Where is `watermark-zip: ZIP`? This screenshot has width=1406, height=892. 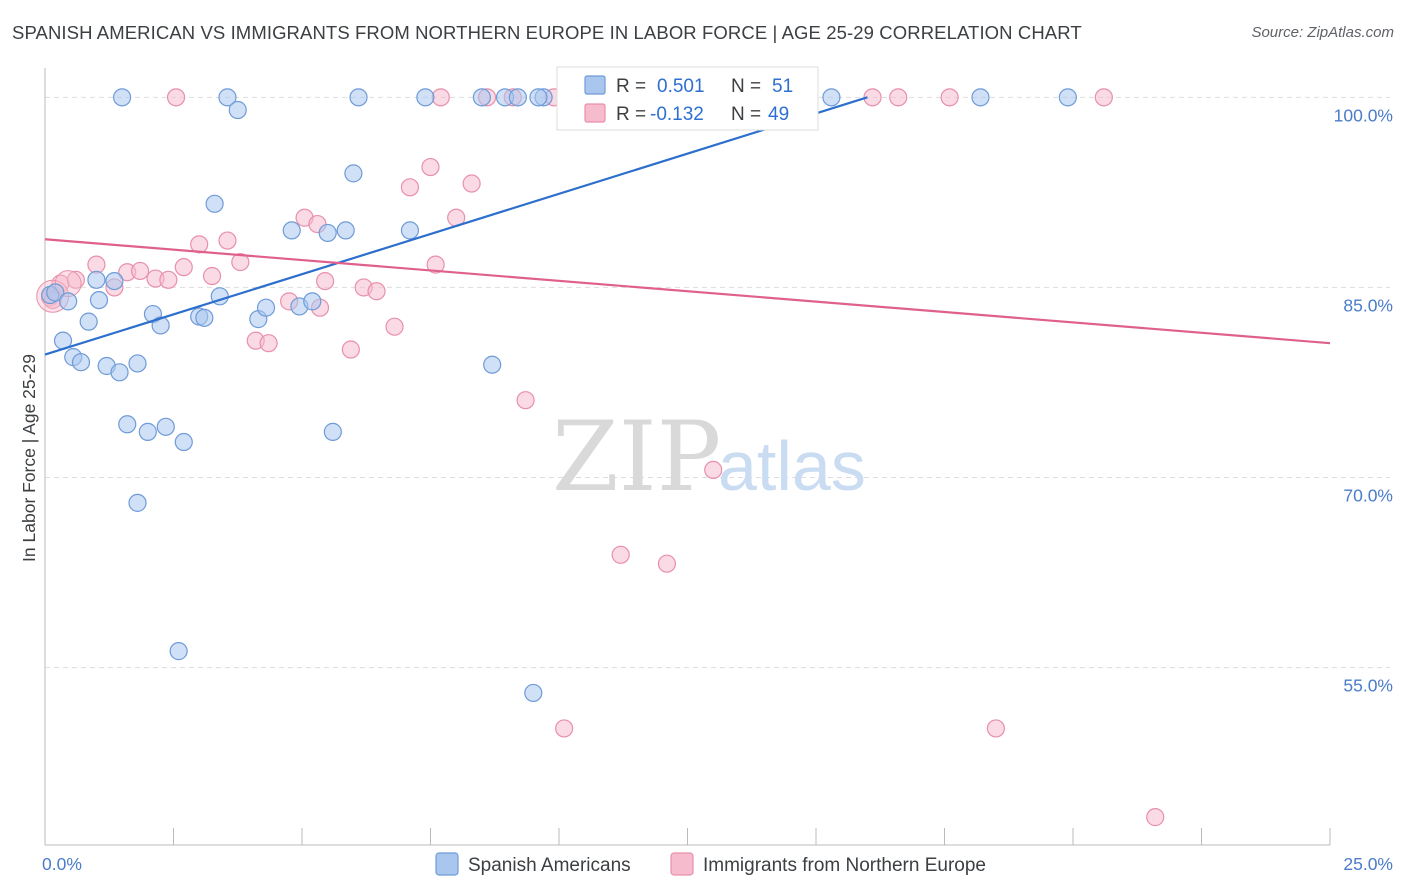
watermark-zip: ZIP is located at coordinates (636, 457).